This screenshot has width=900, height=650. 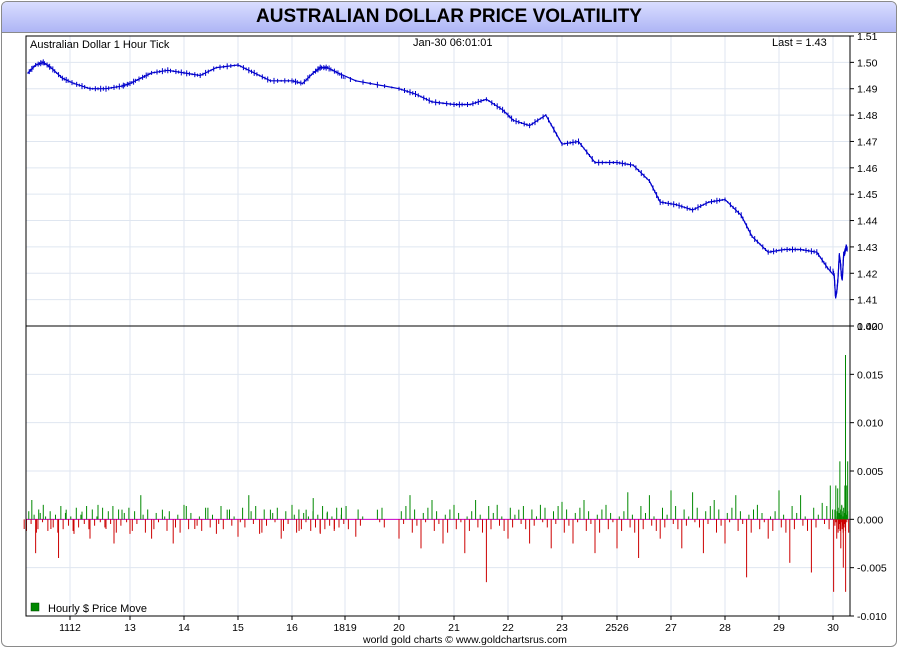 What do you see at coordinates (779, 628) in the screenshot?
I see `x-tick-label: 29` at bounding box center [779, 628].